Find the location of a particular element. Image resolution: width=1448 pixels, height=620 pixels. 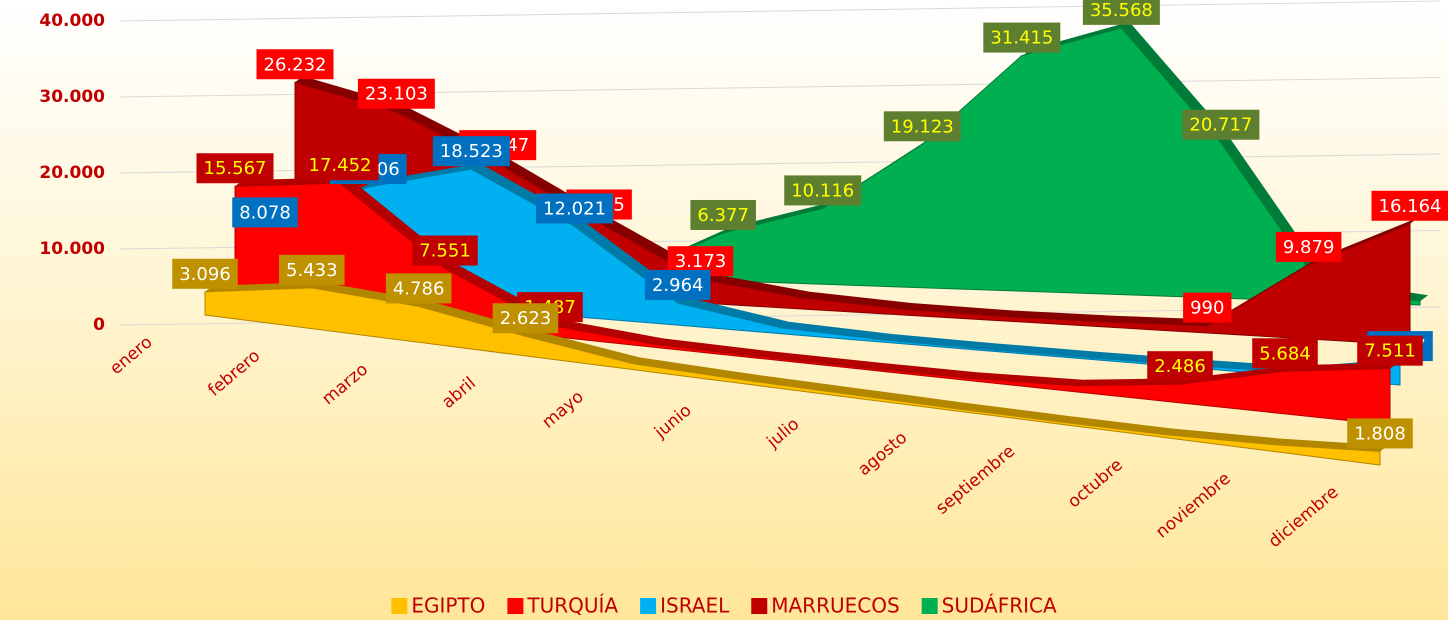

value-label: 17.452 is located at coordinates (340, 165).